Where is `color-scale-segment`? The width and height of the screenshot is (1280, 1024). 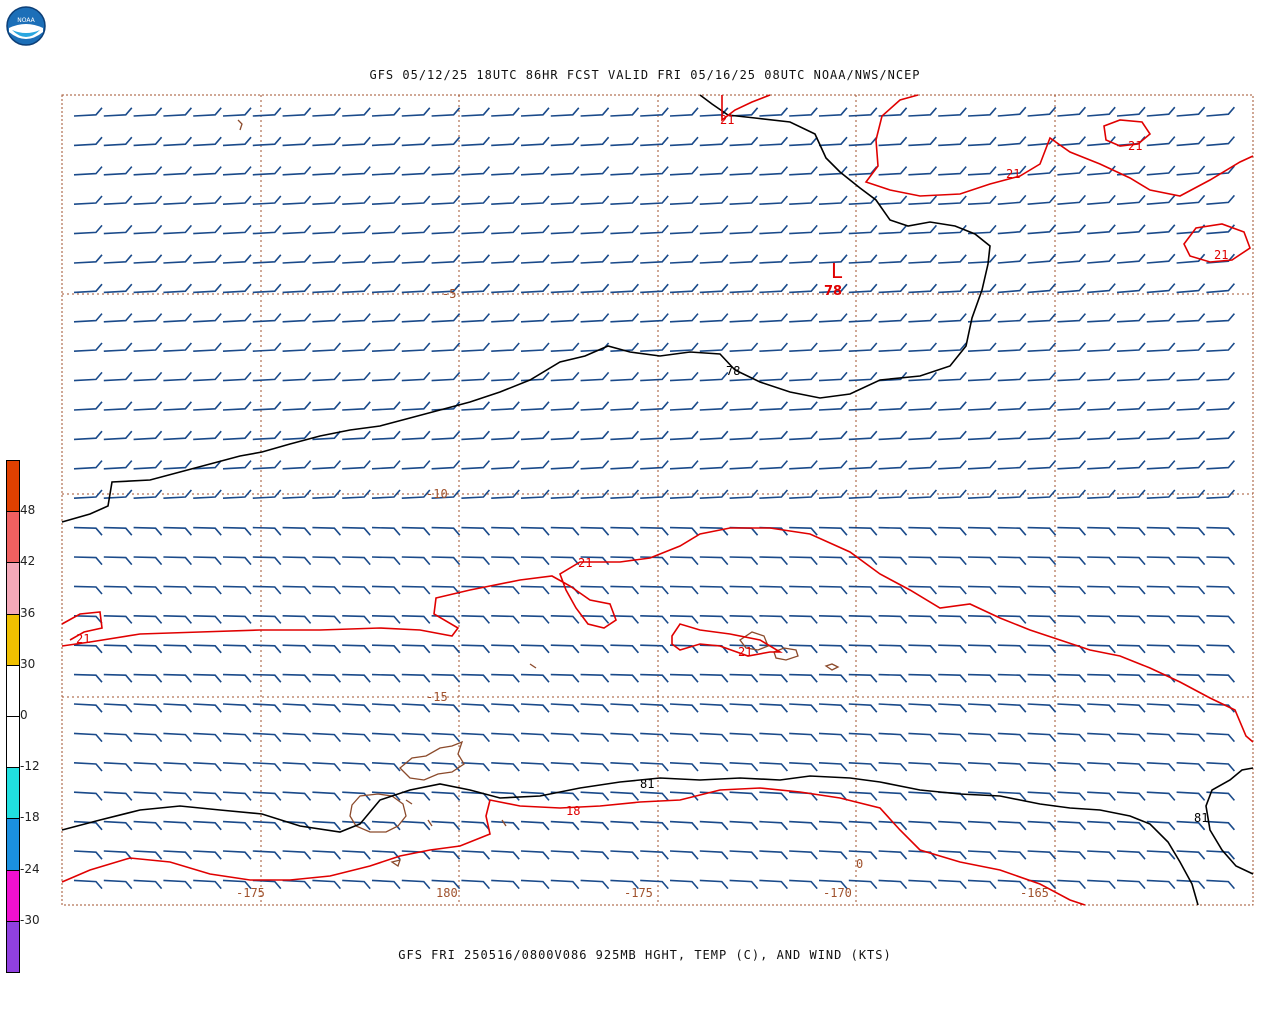
color-scale-segment is located at coordinates (13, 793).